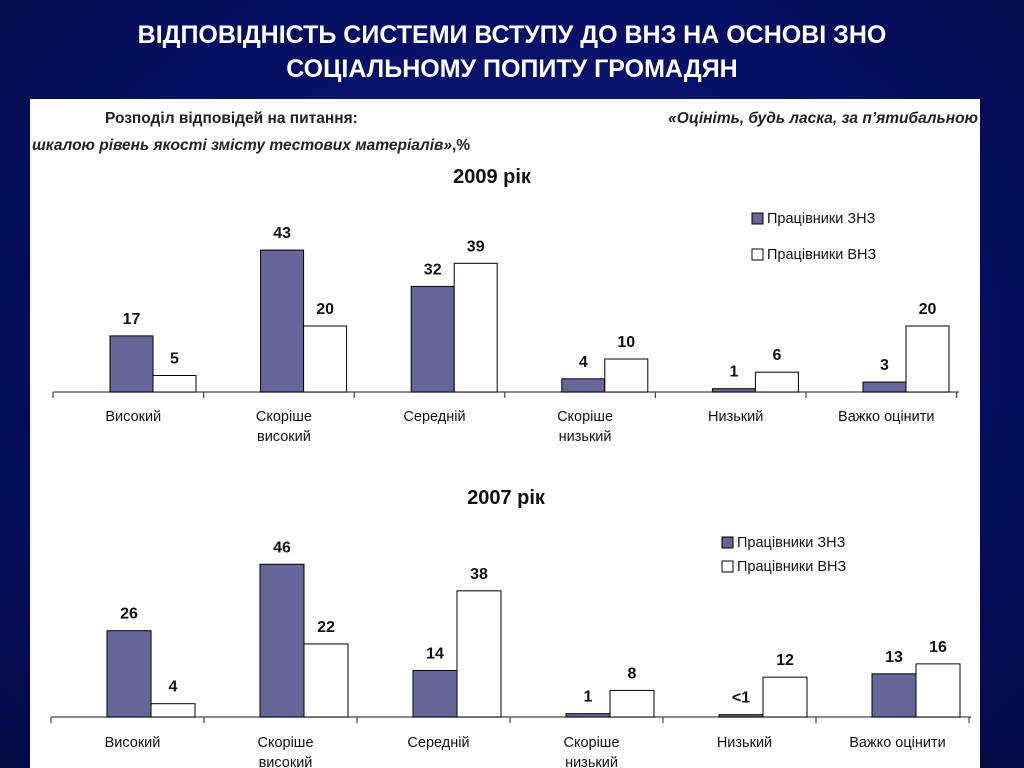 The width and height of the screenshot is (1024, 768). What do you see at coordinates (132, 319) in the screenshot?
I see `data-label: 17` at bounding box center [132, 319].